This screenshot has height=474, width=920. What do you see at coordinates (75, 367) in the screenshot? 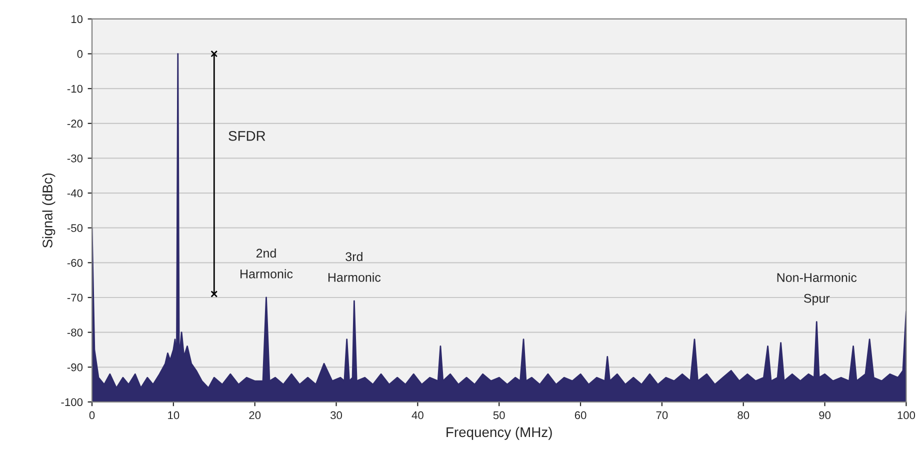
I see `y-tick-label: -90` at bounding box center [75, 367].